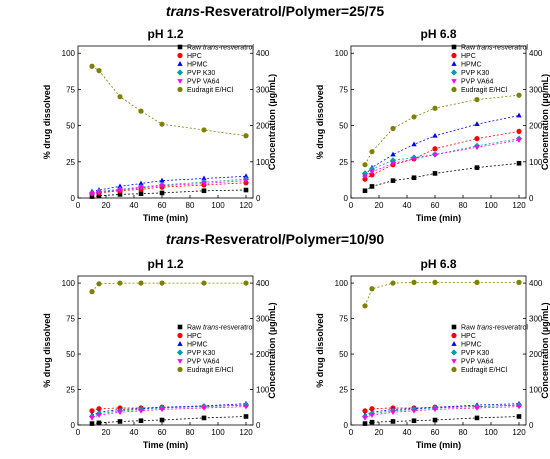 This screenshot has width=550, height=459. Describe the element at coordinates (185, 11) in the screenshot. I see `row-title-top-italic: trans-` at that location.